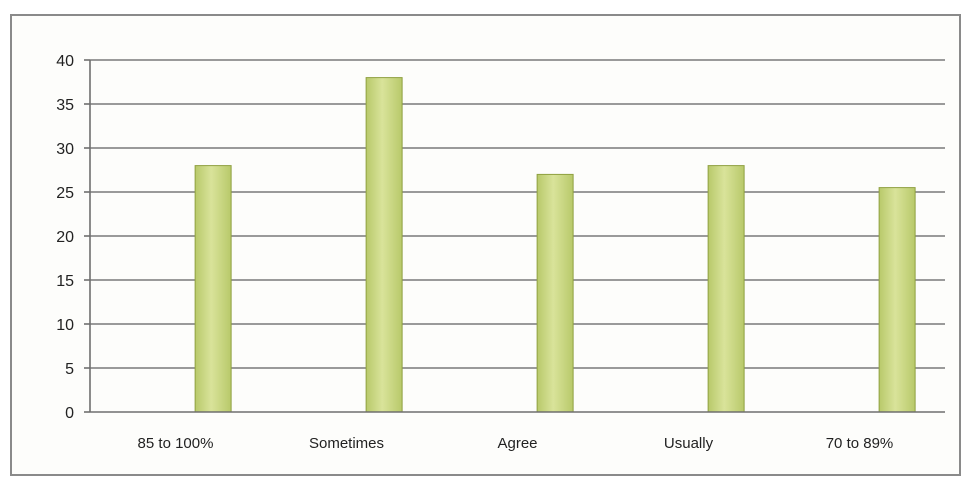 The width and height of the screenshot is (973, 486). Describe the element at coordinates (65, 237) in the screenshot. I see `y-tick-label: 20` at that location.